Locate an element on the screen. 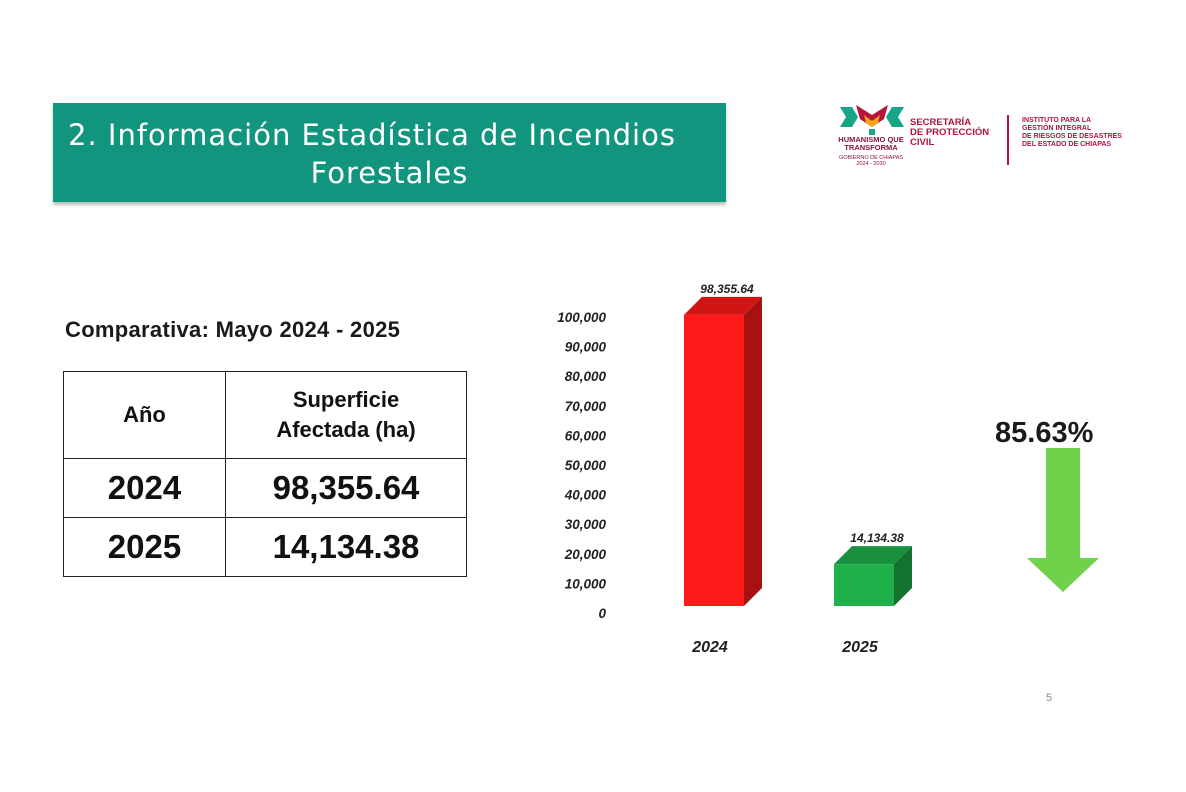 The width and height of the screenshot is (1186, 792). inst-line1: INSTITUTO PARA LA is located at coordinates (1057, 120).